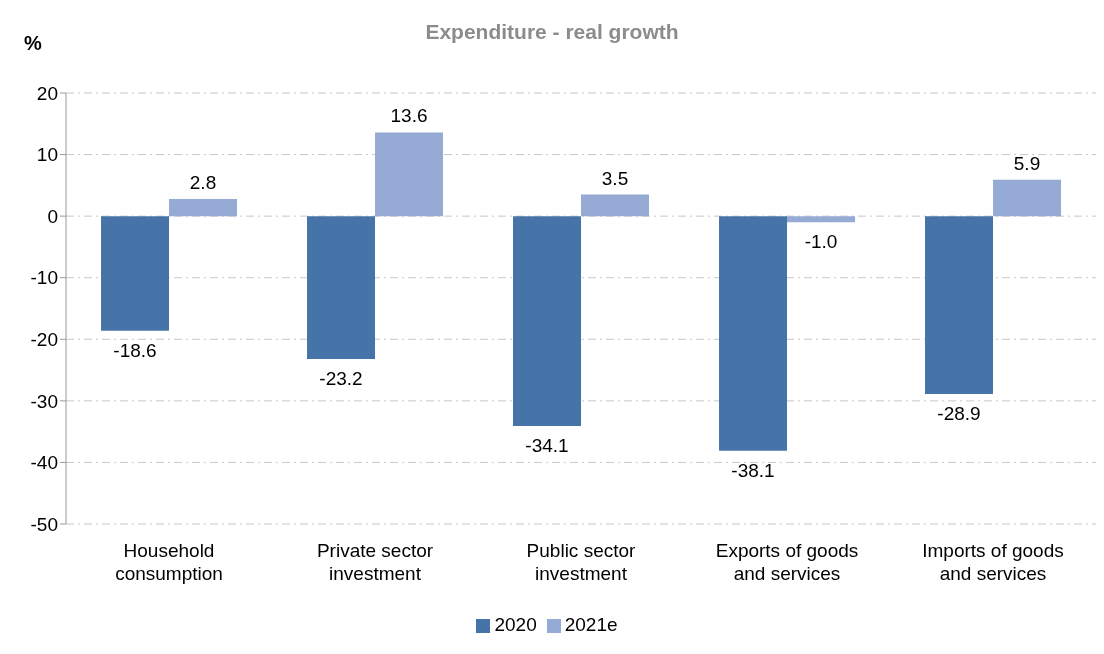  I want to click on x-tick-label: Imports of goods and services, so click(993, 562).